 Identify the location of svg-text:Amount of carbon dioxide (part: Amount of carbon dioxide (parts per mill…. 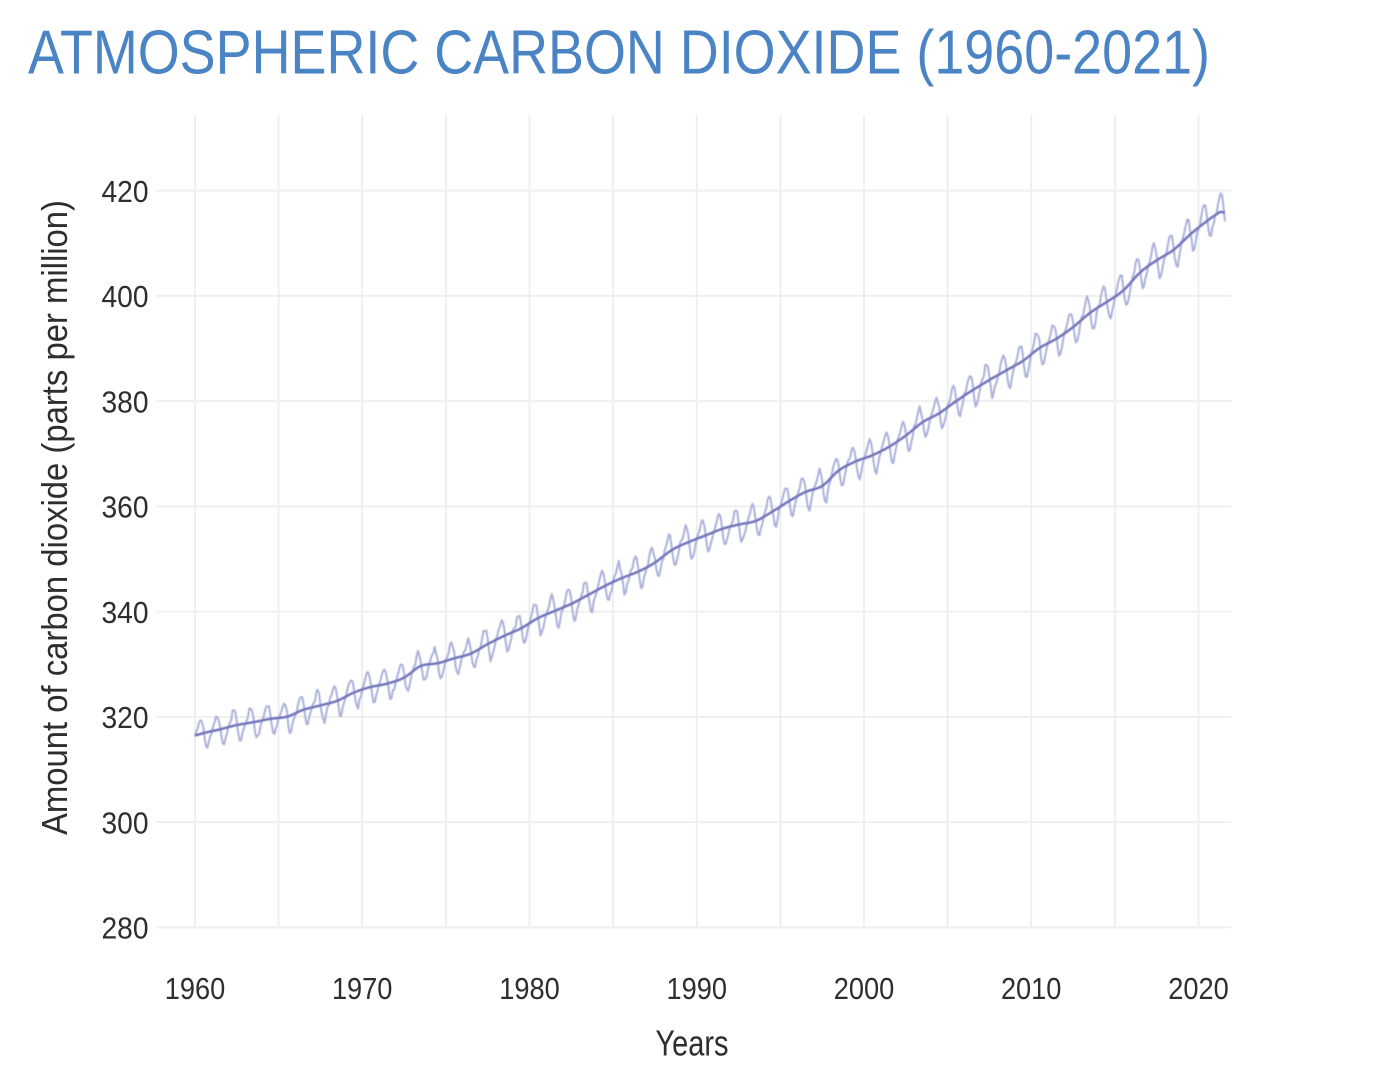
(54, 517).